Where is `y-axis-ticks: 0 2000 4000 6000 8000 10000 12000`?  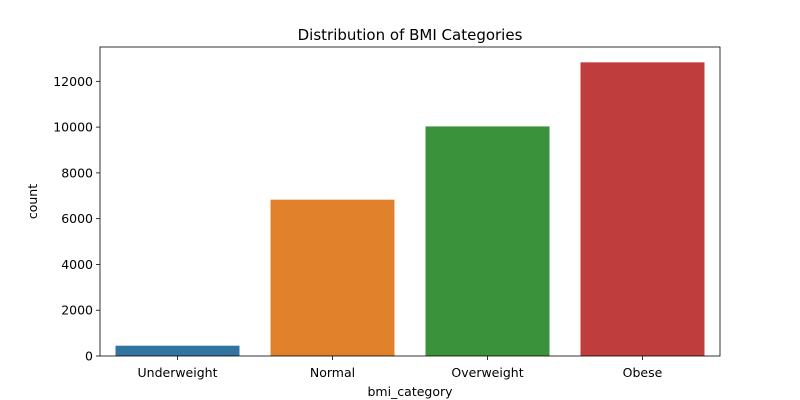 y-axis-ticks: 0 2000 4000 6000 8000 10000 12000 is located at coordinates (76, 219).